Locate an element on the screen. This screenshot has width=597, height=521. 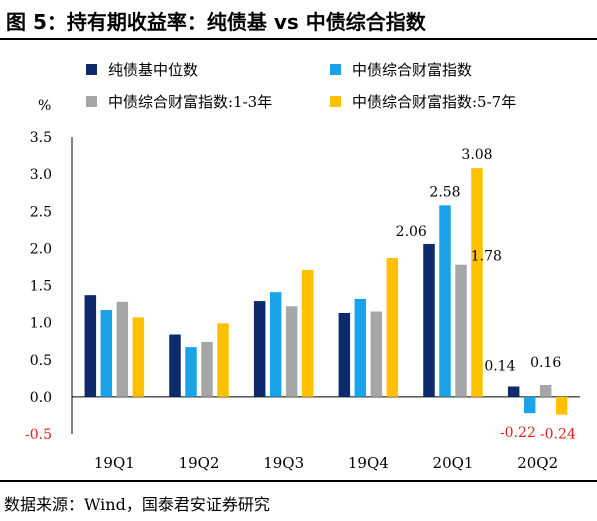
bar-19Q3-s3 is located at coordinates (291, 351).